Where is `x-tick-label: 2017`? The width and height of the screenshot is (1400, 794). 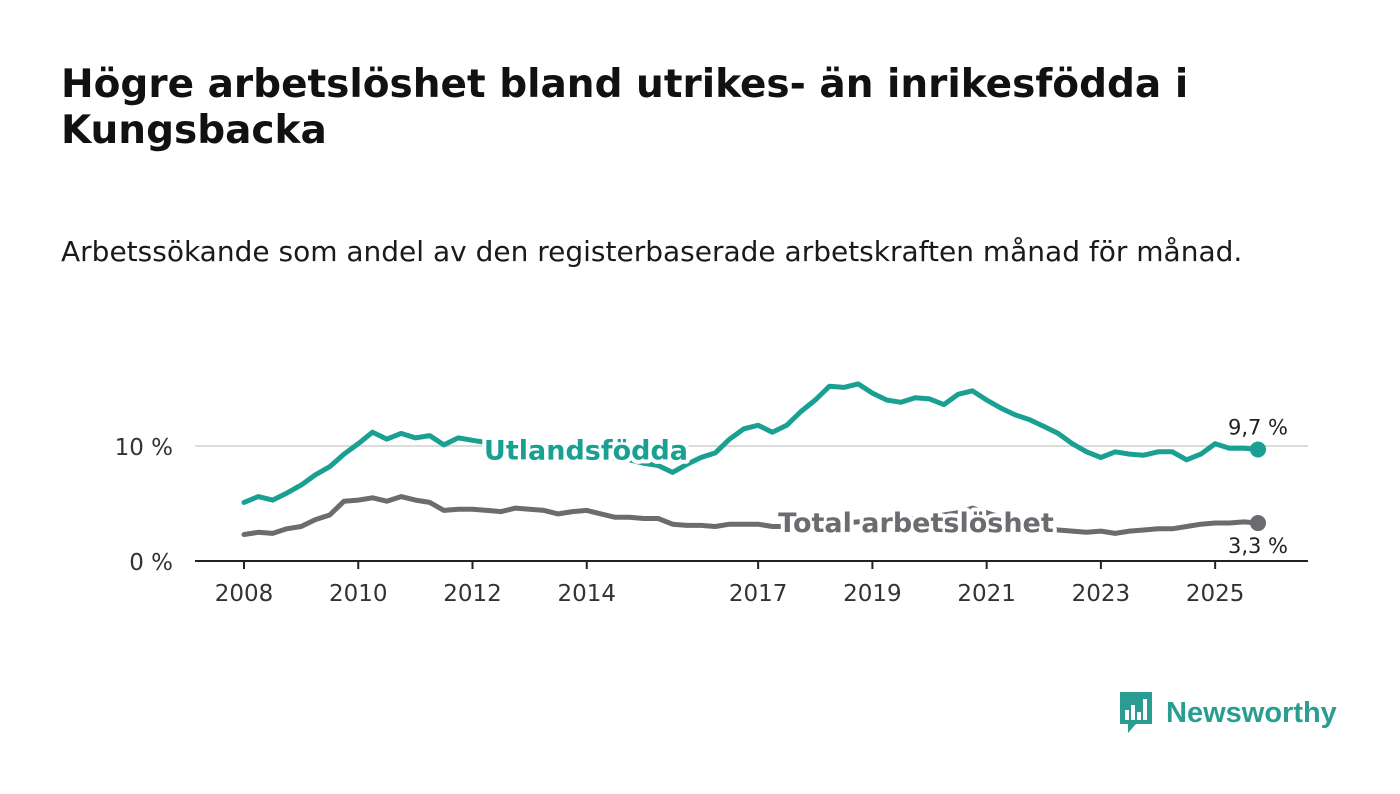 x-tick-label: 2017 is located at coordinates (758, 594).